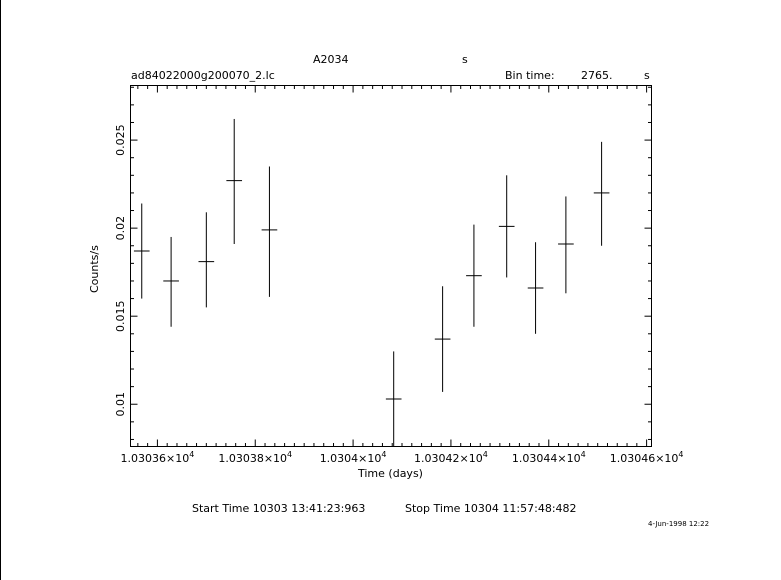 This screenshot has height=580, width=781. Describe the element at coordinates (94, 269) in the screenshot. I see `y-axis-label: Counts/s` at that location.